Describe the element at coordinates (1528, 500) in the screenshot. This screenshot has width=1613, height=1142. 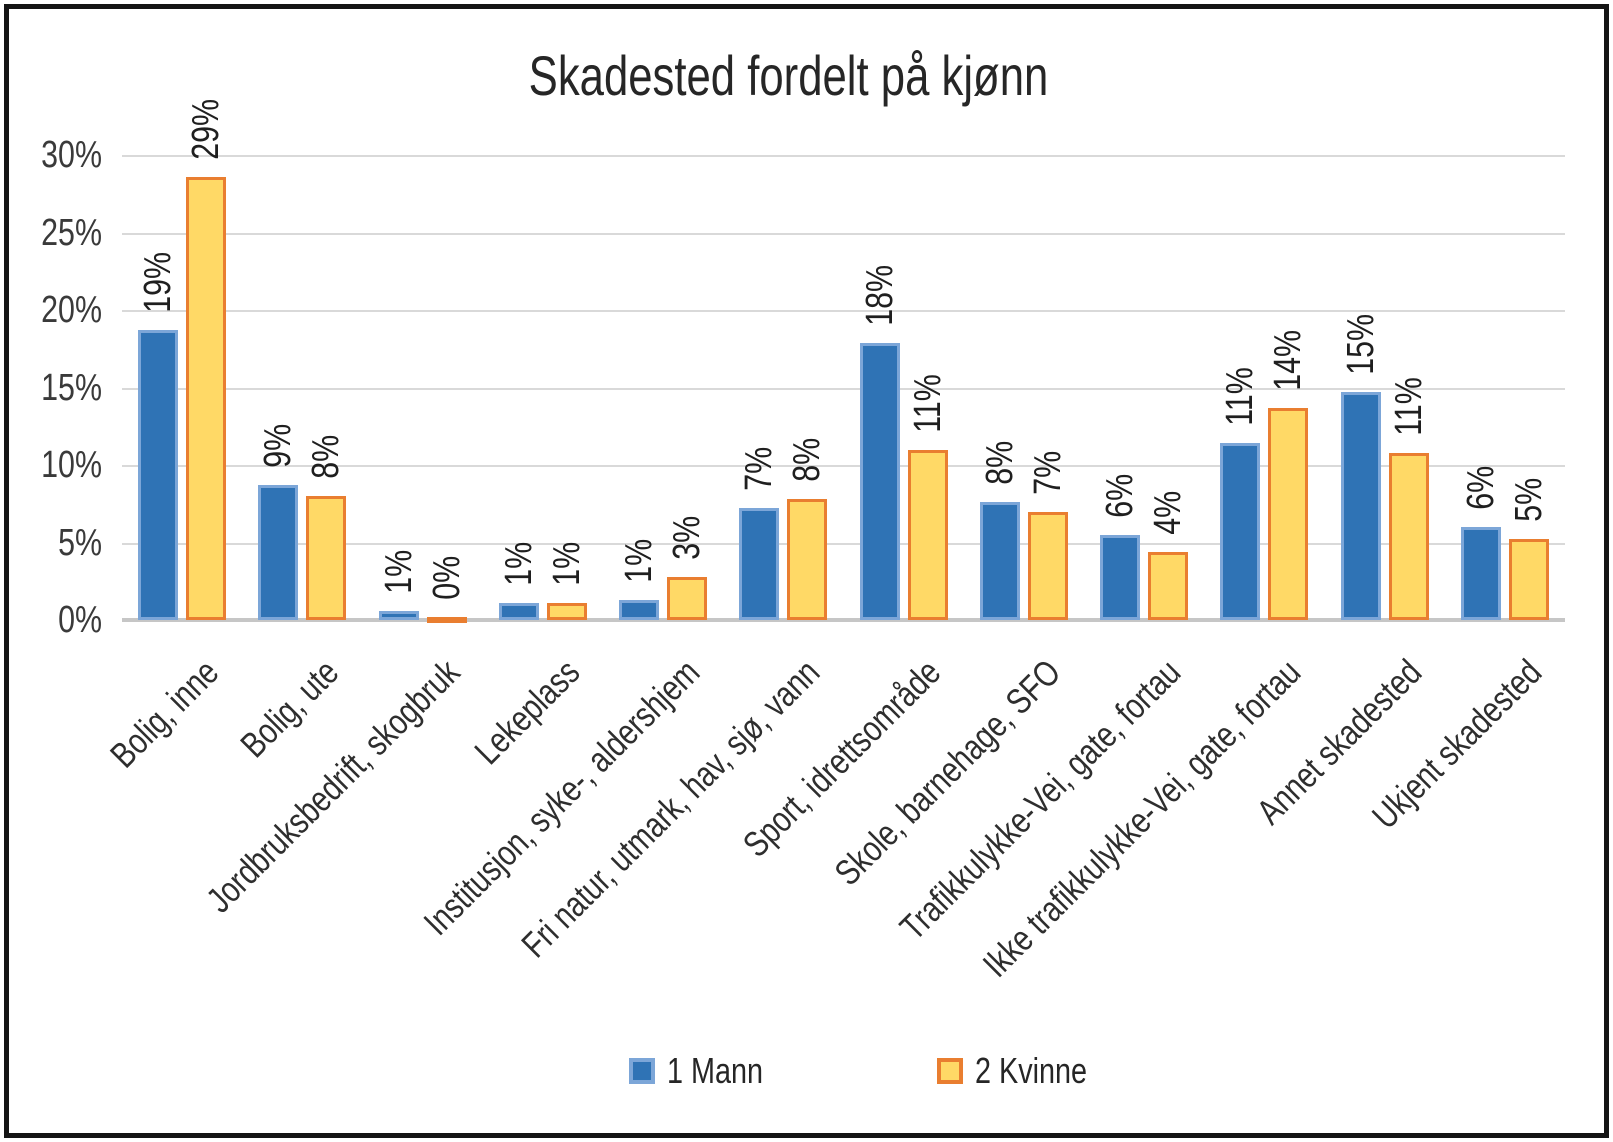
I see `bar-value-label: 5%` at that location.